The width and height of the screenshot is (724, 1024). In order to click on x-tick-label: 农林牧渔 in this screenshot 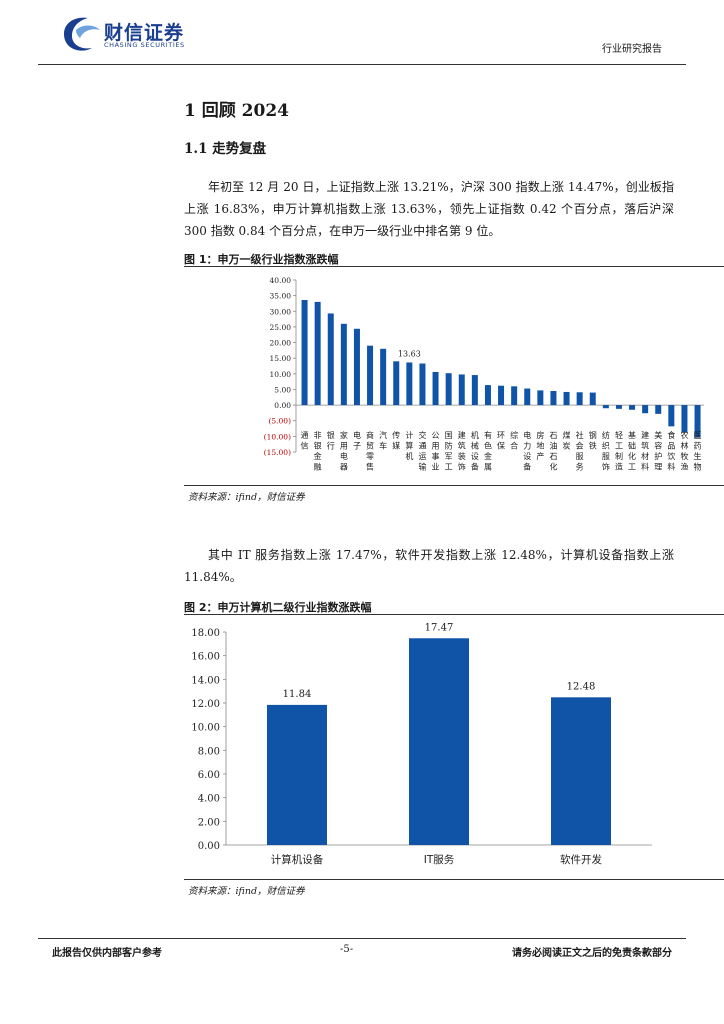, I will do `click(684, 451)`.